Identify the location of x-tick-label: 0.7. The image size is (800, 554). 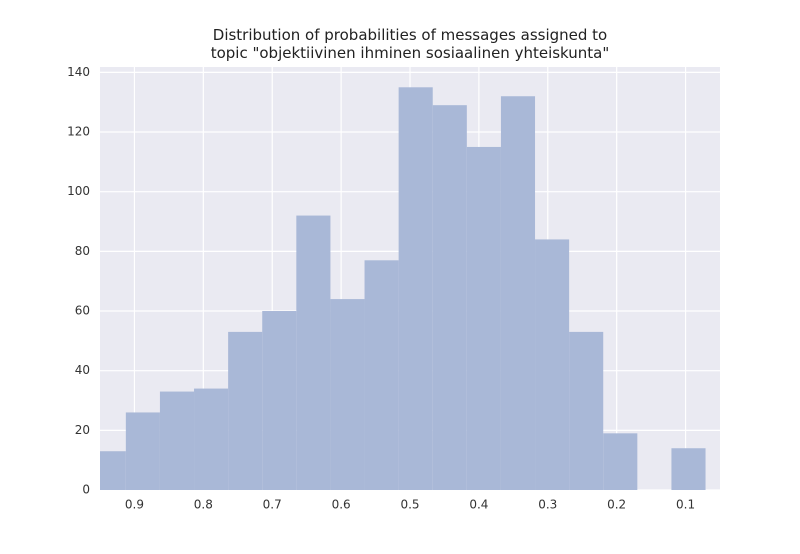
(272, 505).